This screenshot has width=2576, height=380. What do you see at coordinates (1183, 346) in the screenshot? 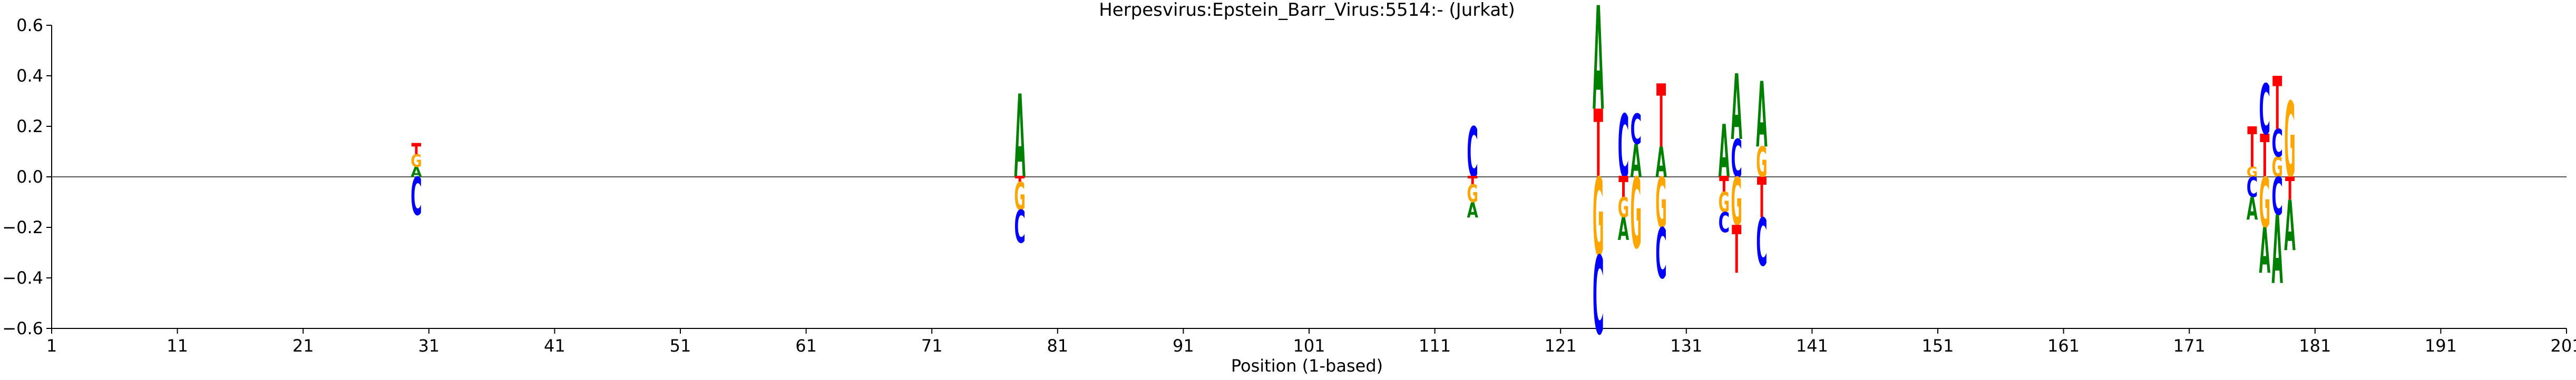
I see `x-tick-label: 91` at bounding box center [1183, 346].